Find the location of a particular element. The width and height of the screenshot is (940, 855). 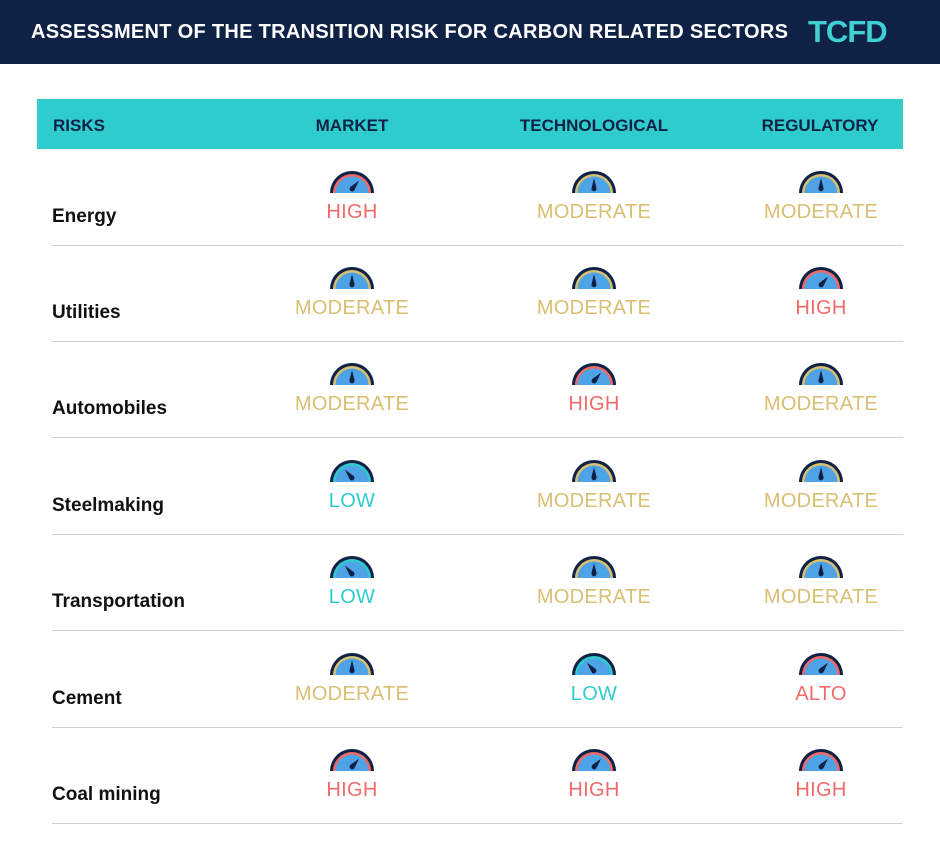

table-row: Coal mining HIGH HIGH is located at coordinates (477, 775).